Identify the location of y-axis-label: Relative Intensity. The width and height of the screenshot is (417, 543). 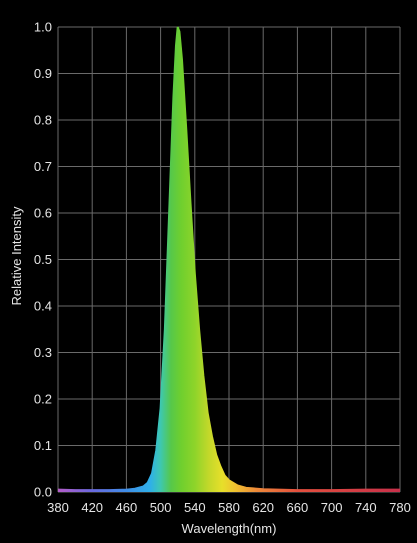
(16, 255).